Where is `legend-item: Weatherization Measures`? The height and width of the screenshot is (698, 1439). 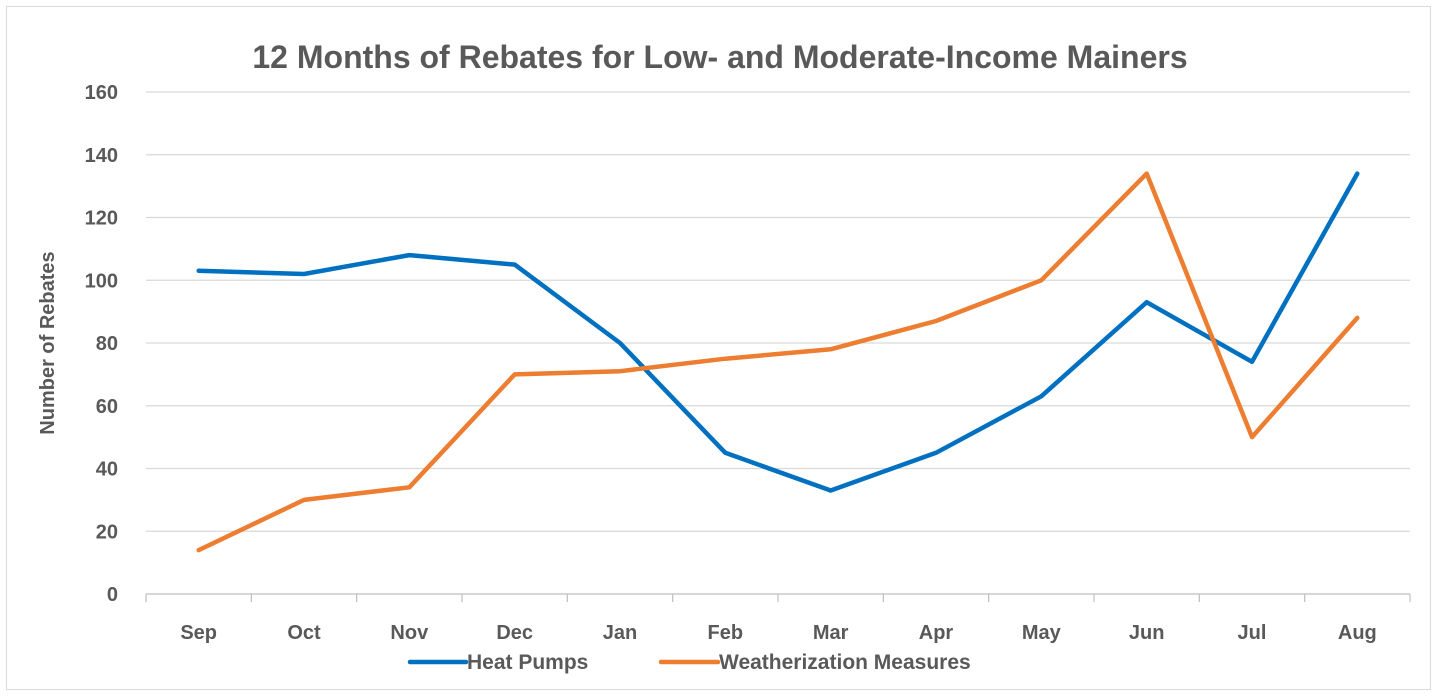
legend-item: Weatherization Measures is located at coordinates (814, 662).